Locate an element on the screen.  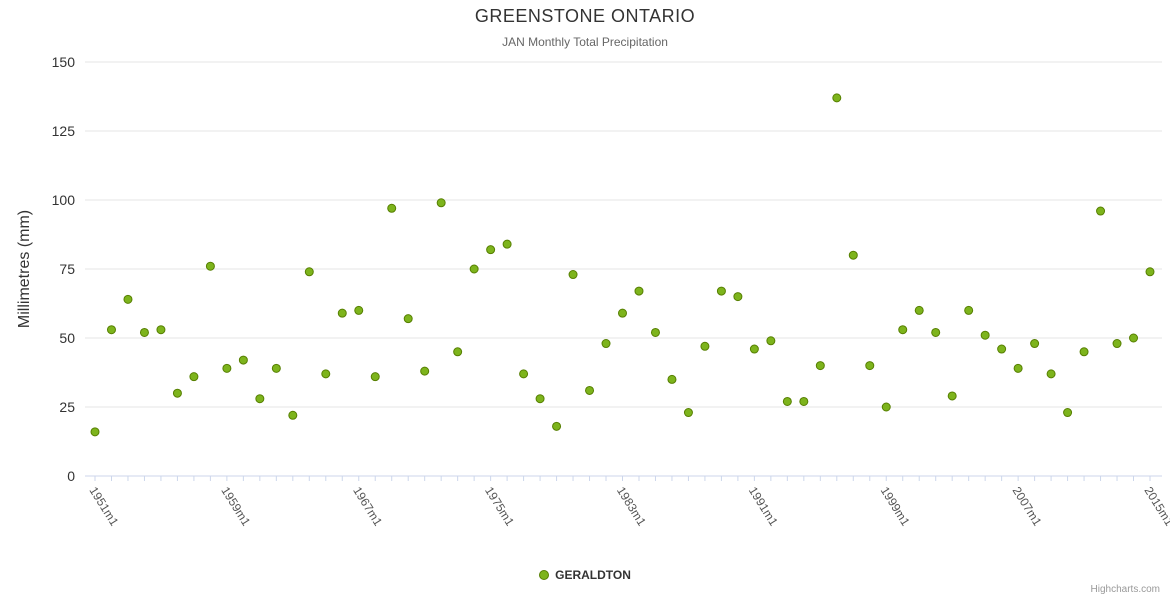
legend-label: GERALDTON is located at coordinates (593, 575).